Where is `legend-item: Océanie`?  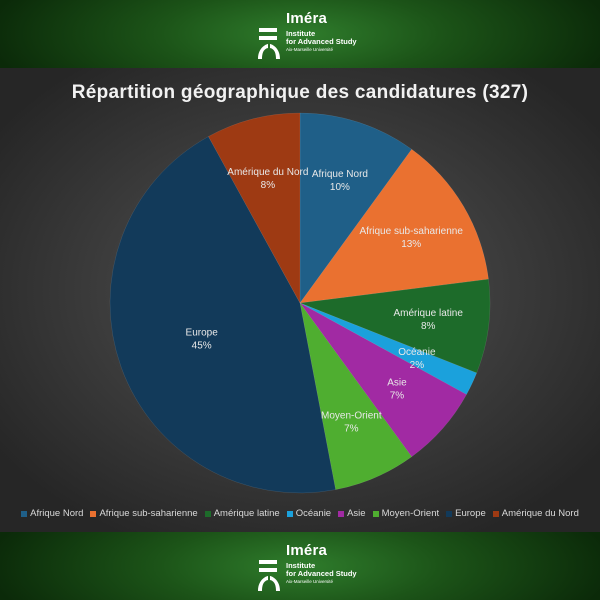
legend-item: Océanie is located at coordinates (309, 513).